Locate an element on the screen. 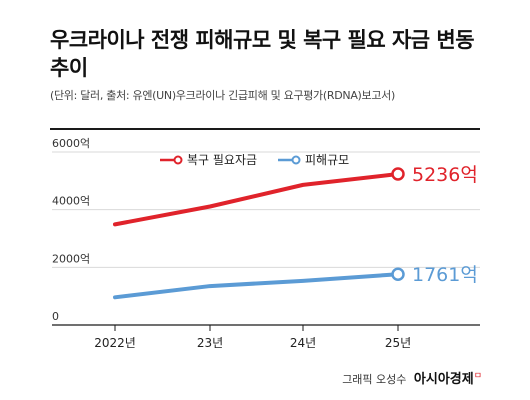 The height and width of the screenshot is (400, 530). header-divider is located at coordinates (265, 129).